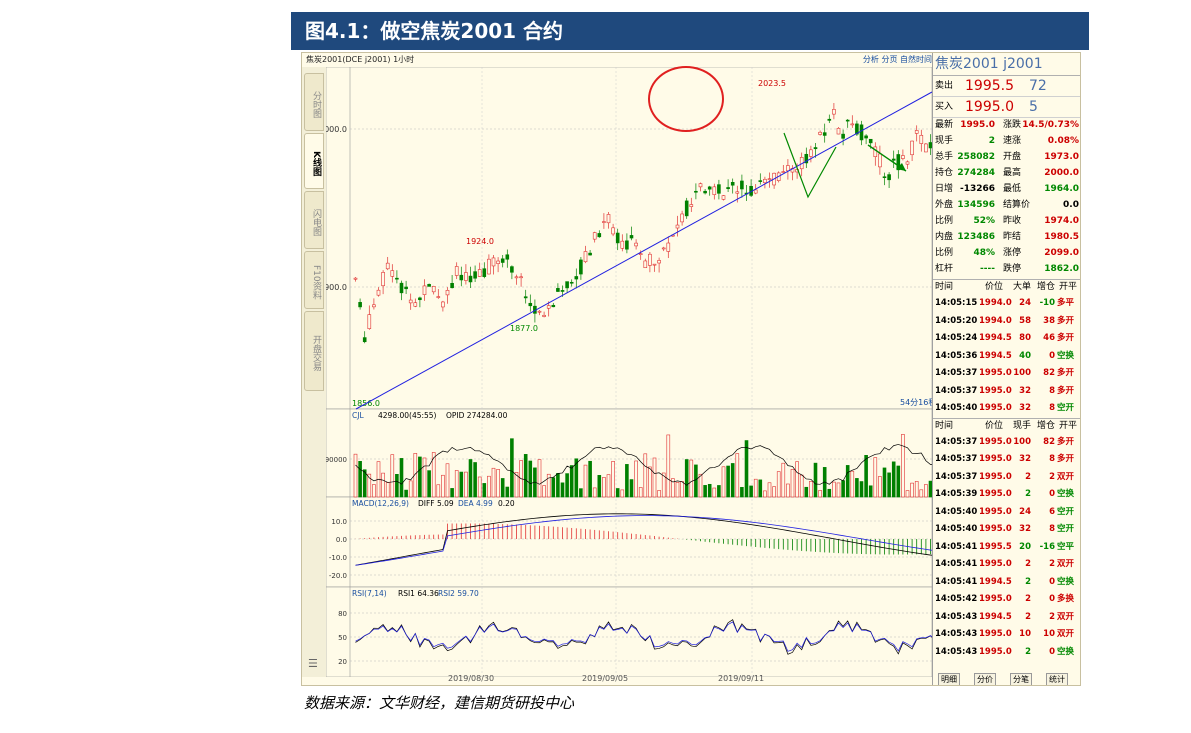 The image size is (1191, 733). Describe the element at coordinates (360, 59) in the screenshot. I see `instrument-label: 焦炭2001(DCE j2001) 1小时` at that location.